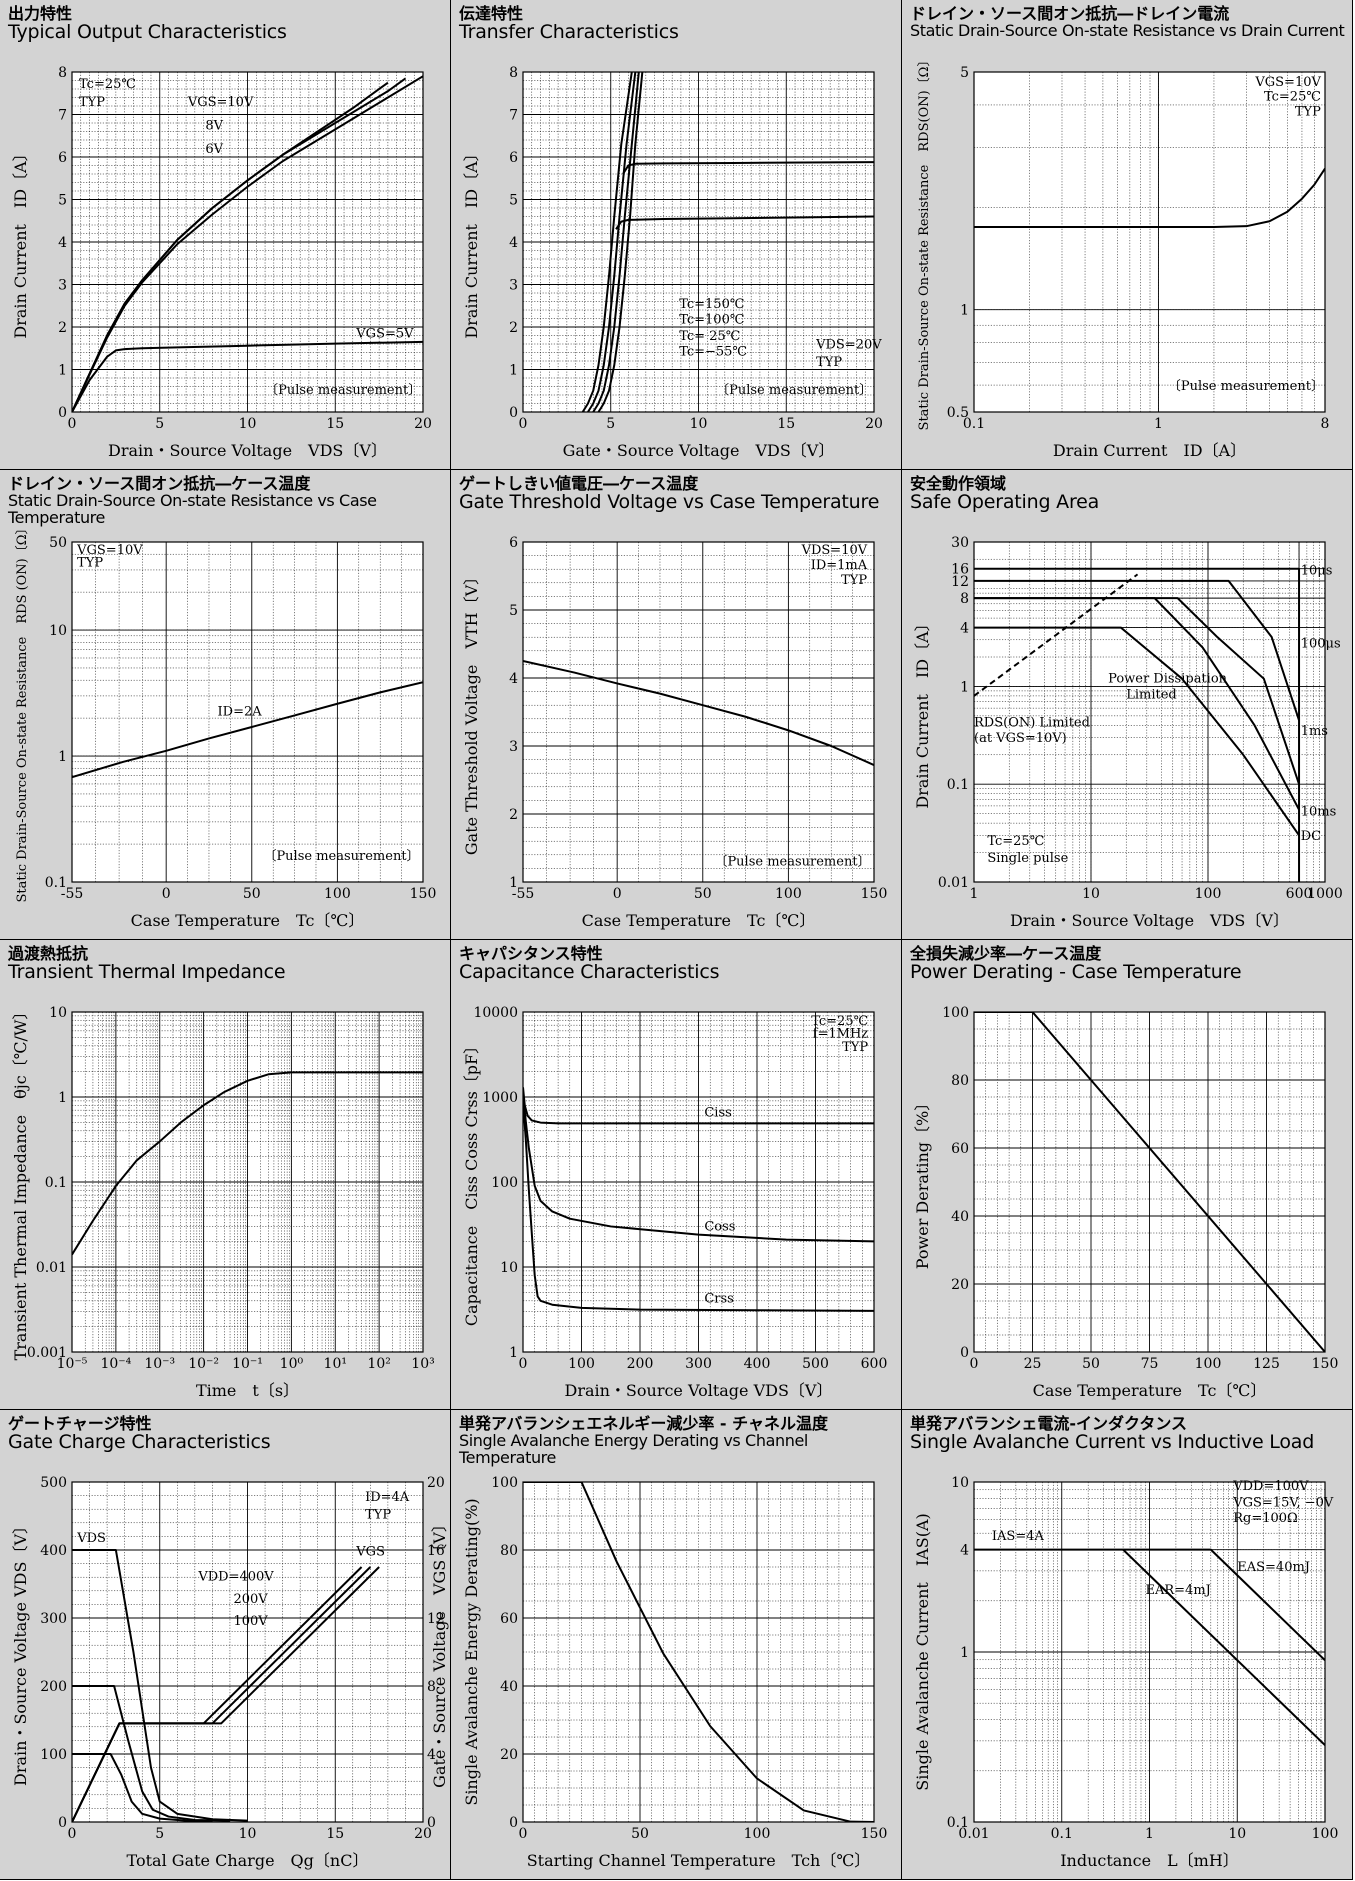 Image resolution: width=1355 pixels, height=1881 pixels. Describe the element at coordinates (698, 1390) in the screenshot. I see `x-axis-label: Drain・Source Voltage VDS〔V〕` at that location.